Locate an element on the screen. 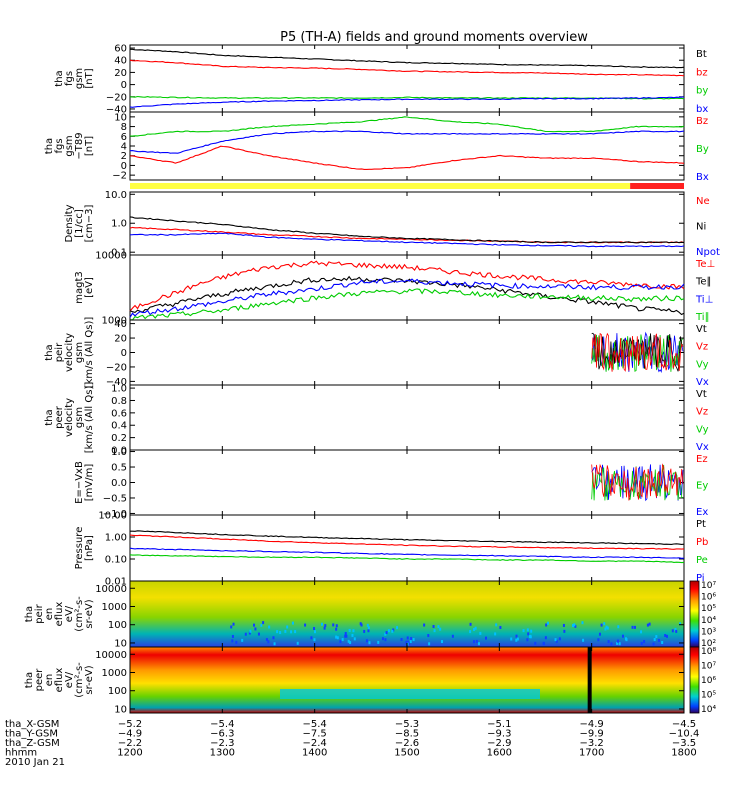  y-axis-label: −T89 is located at coordinates (79, 145).